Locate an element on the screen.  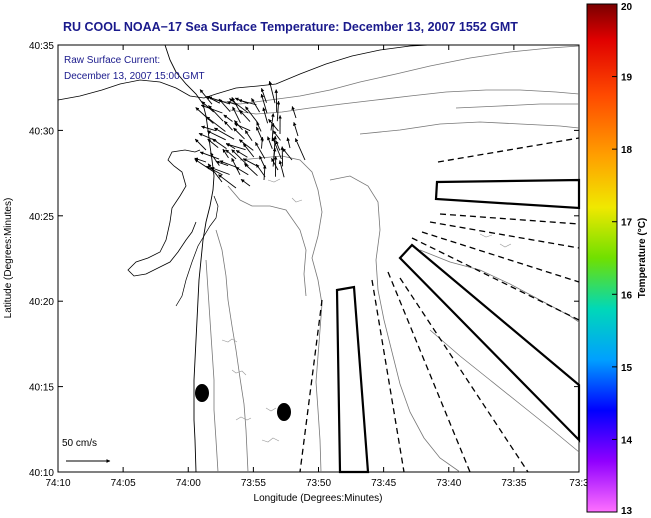
annotation-line-1: Raw Surface Current: is located at coordinates (112, 60).